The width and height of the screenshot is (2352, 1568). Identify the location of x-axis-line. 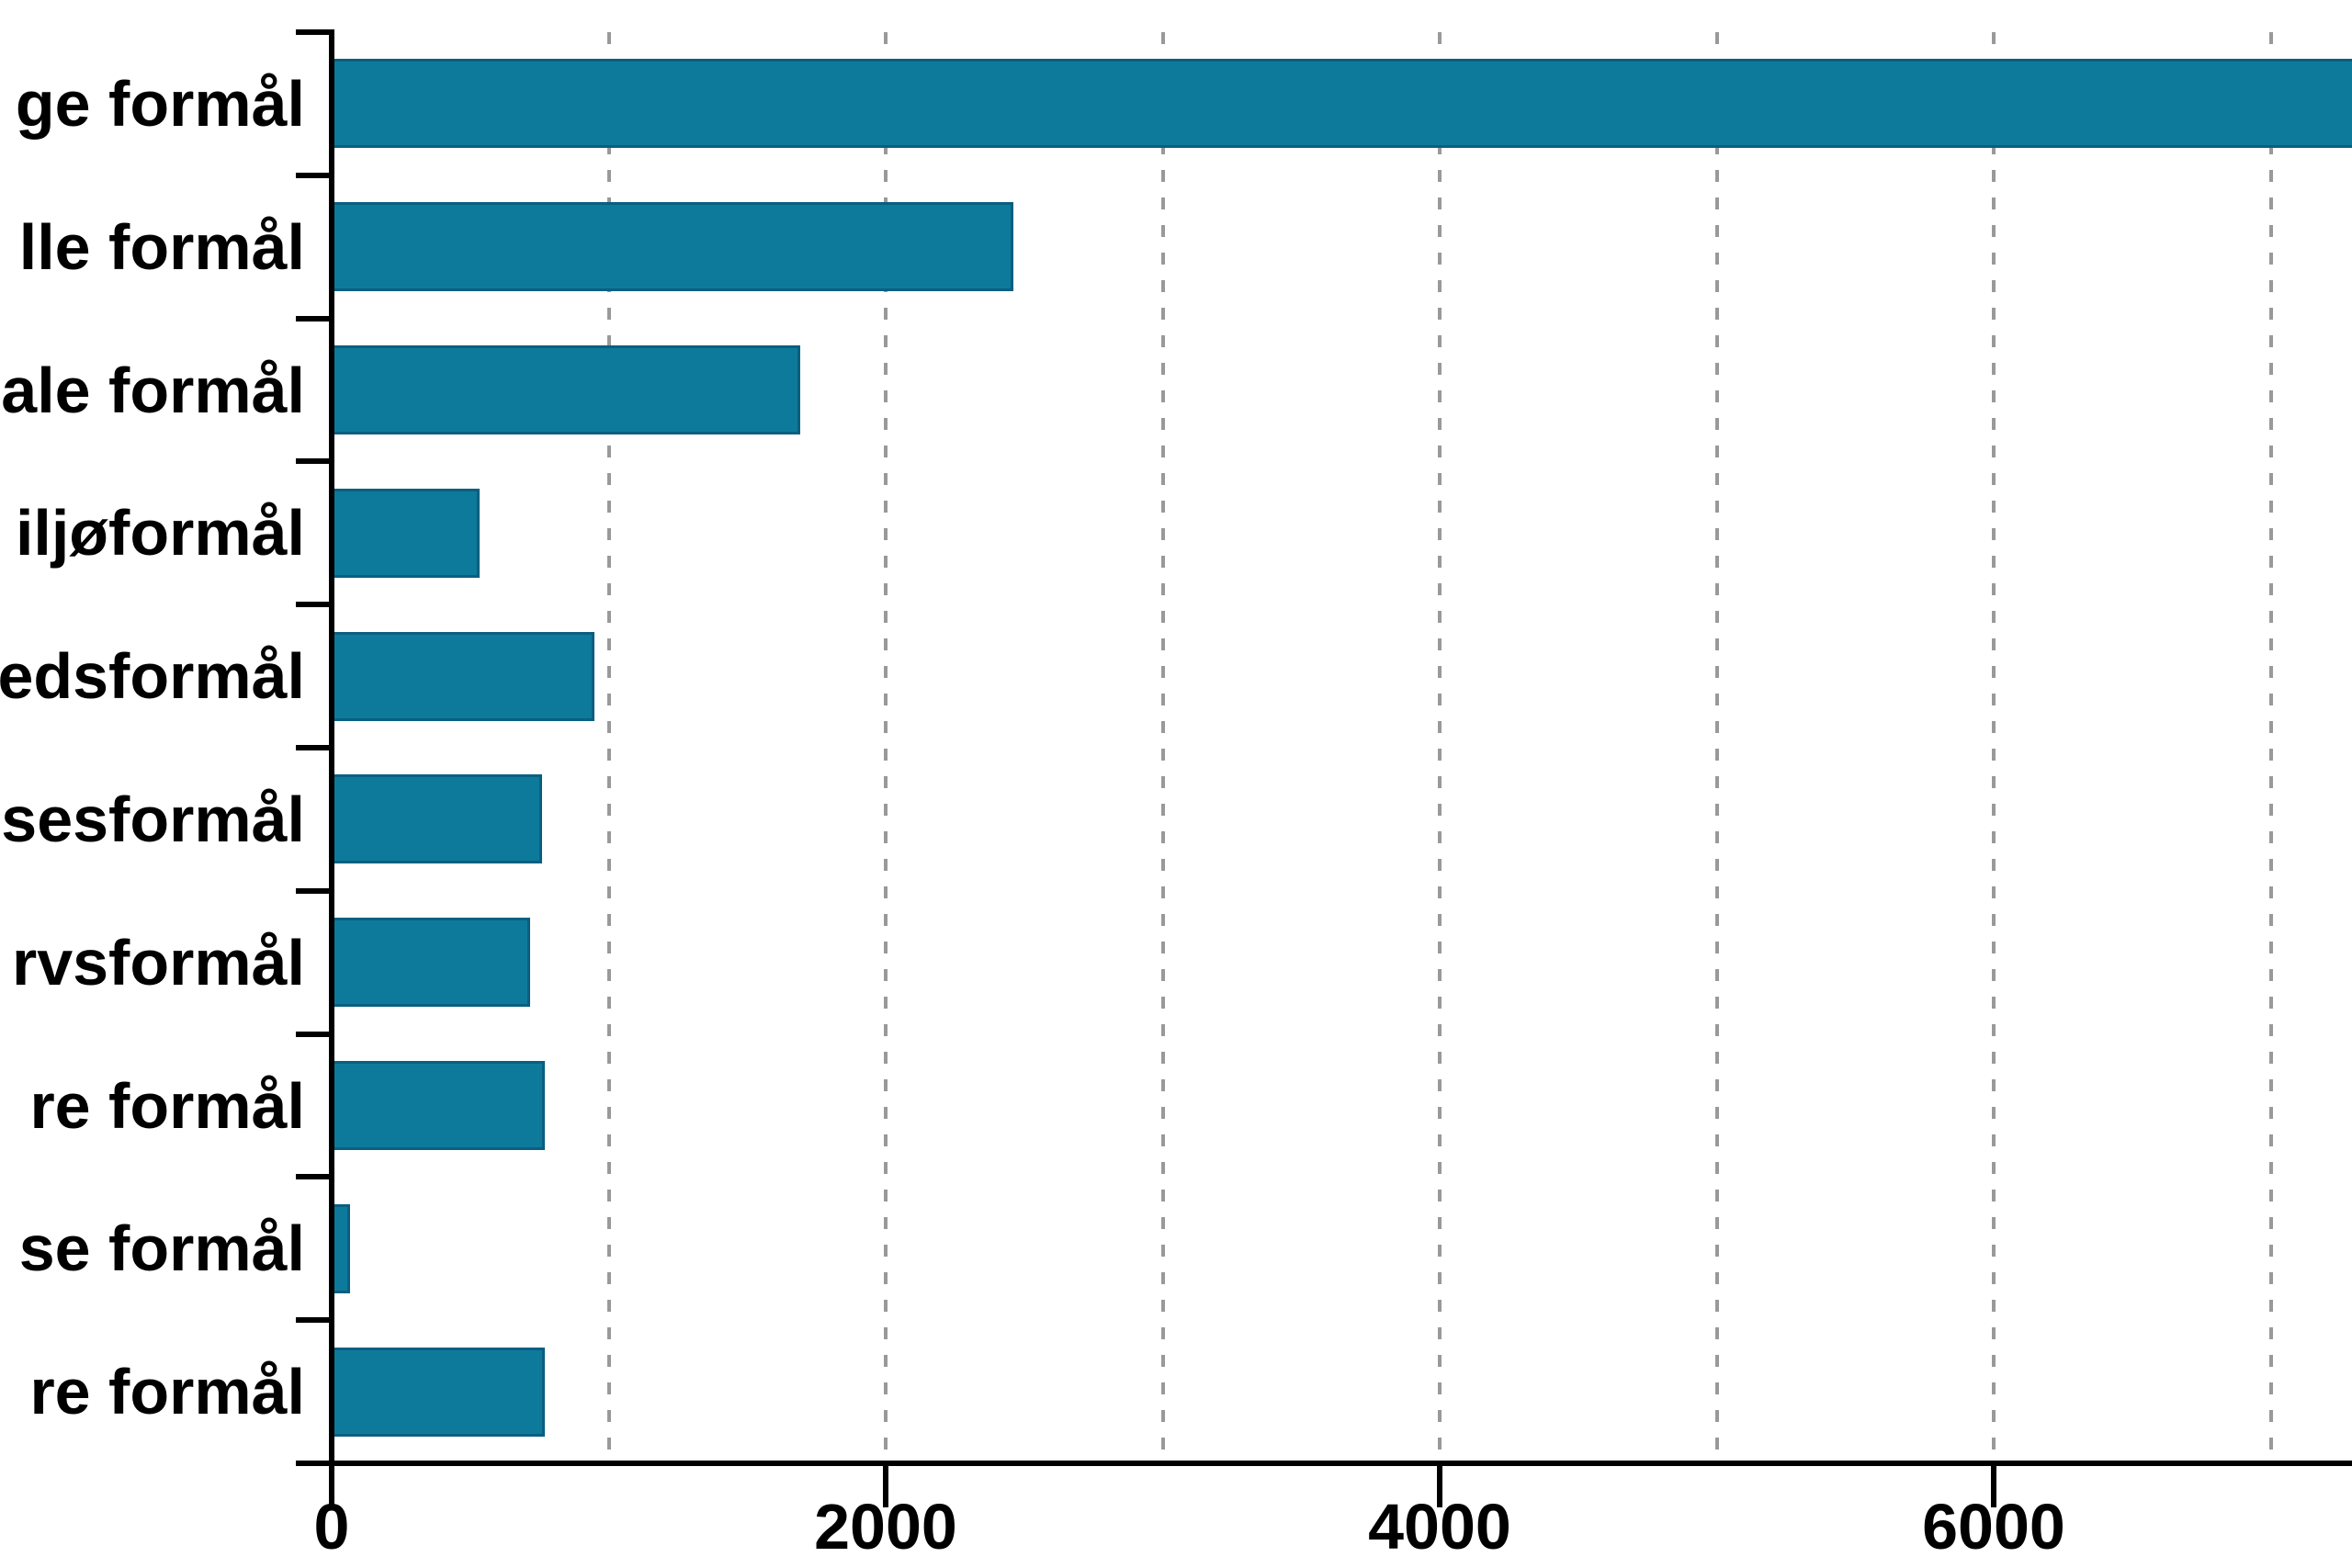
(1324, 1464).